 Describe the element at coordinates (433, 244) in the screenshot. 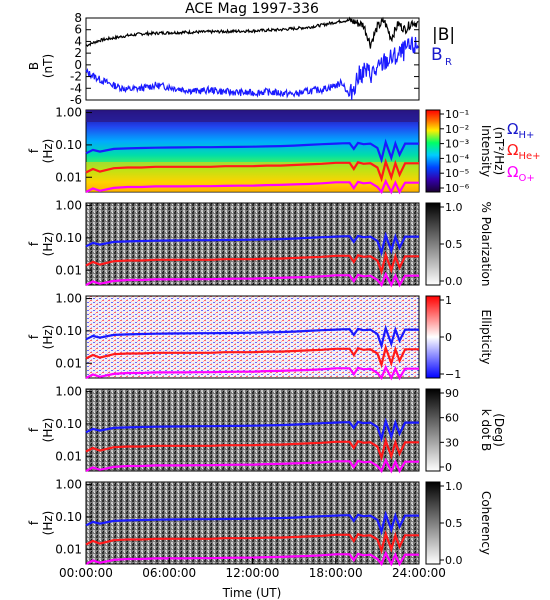

I see `polarization-colorbar` at that location.